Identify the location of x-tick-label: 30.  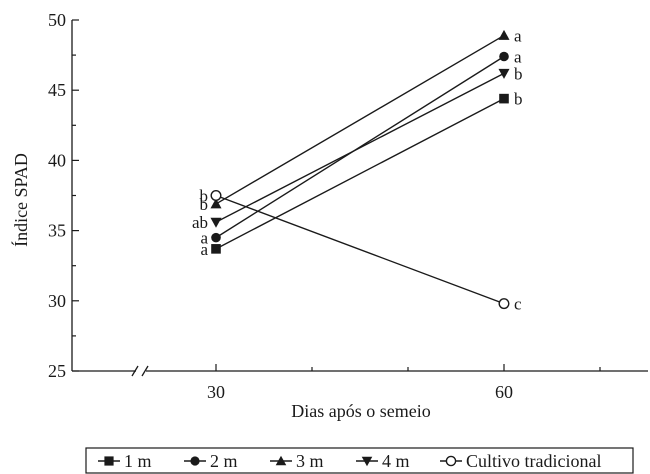
(216, 392).